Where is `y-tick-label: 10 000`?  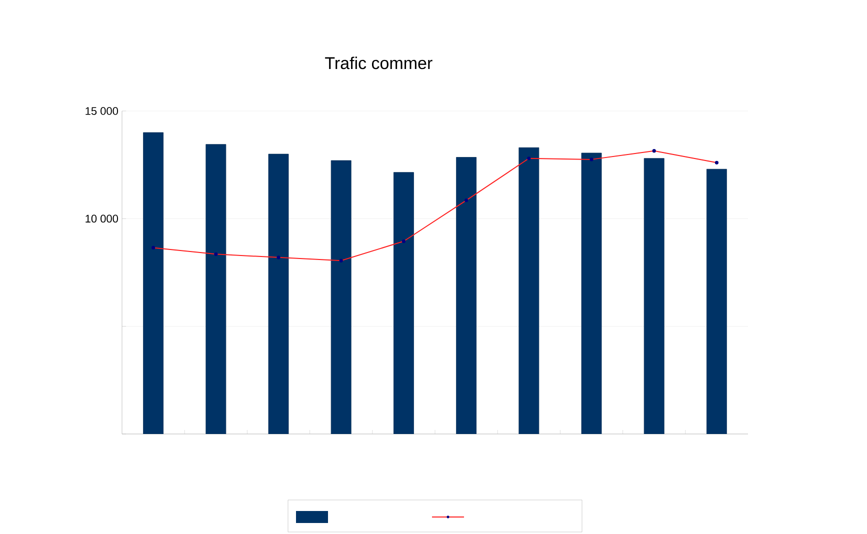 y-tick-label: 10 000 is located at coordinates (102, 218).